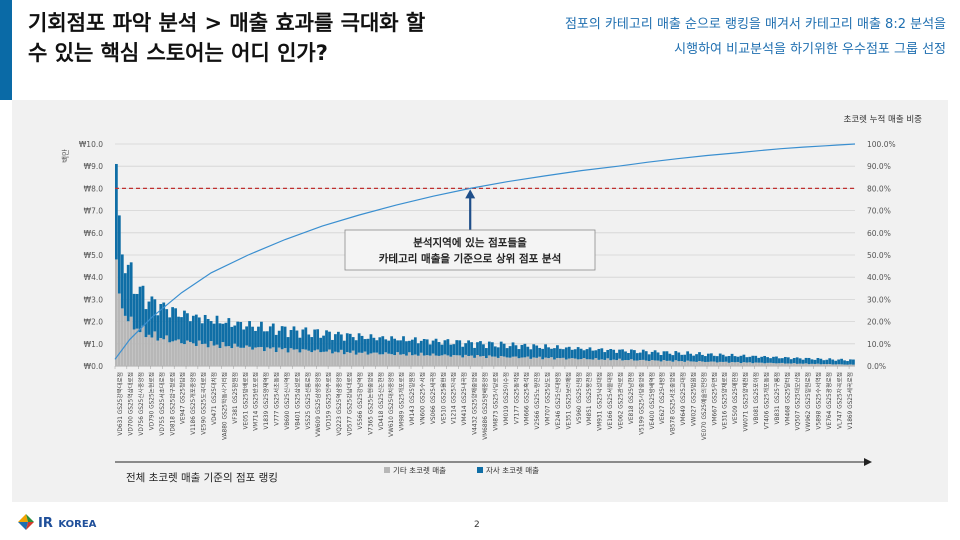  What do you see at coordinates (91, 144) in the screenshot?
I see `y-tick-label: ₩10.0` at bounding box center [91, 144].